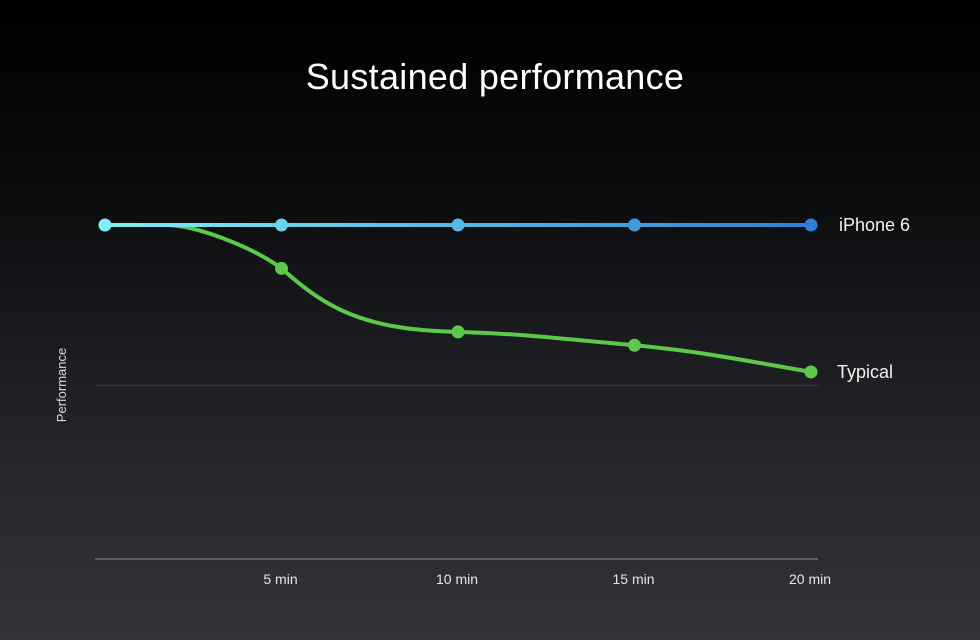  Describe the element at coordinates (61, 385) in the screenshot. I see `y-axis-label: Performance` at that location.